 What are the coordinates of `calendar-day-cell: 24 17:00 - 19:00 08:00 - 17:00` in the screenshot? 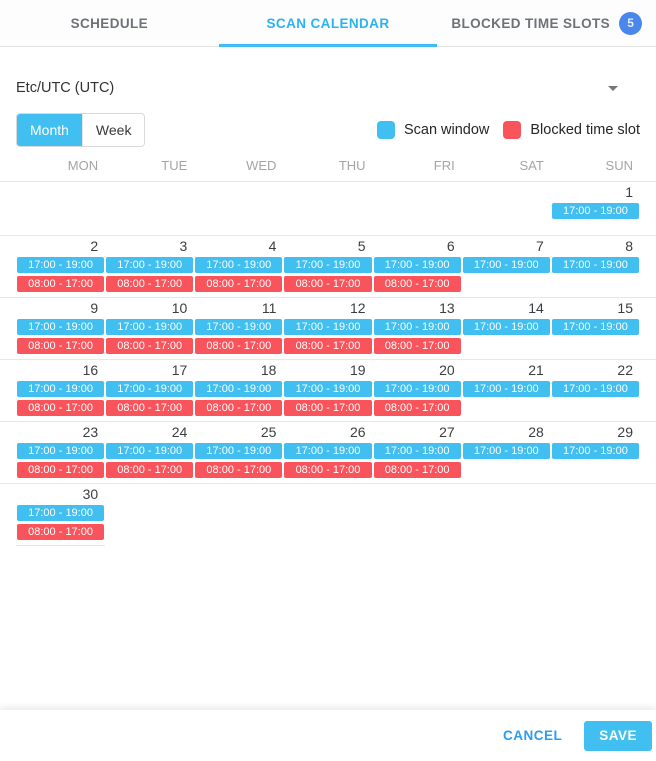 It's located at (149, 452).